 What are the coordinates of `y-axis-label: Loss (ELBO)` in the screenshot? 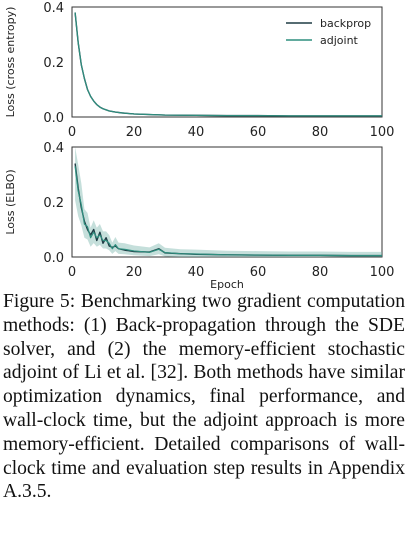 It's located at (10, 201).